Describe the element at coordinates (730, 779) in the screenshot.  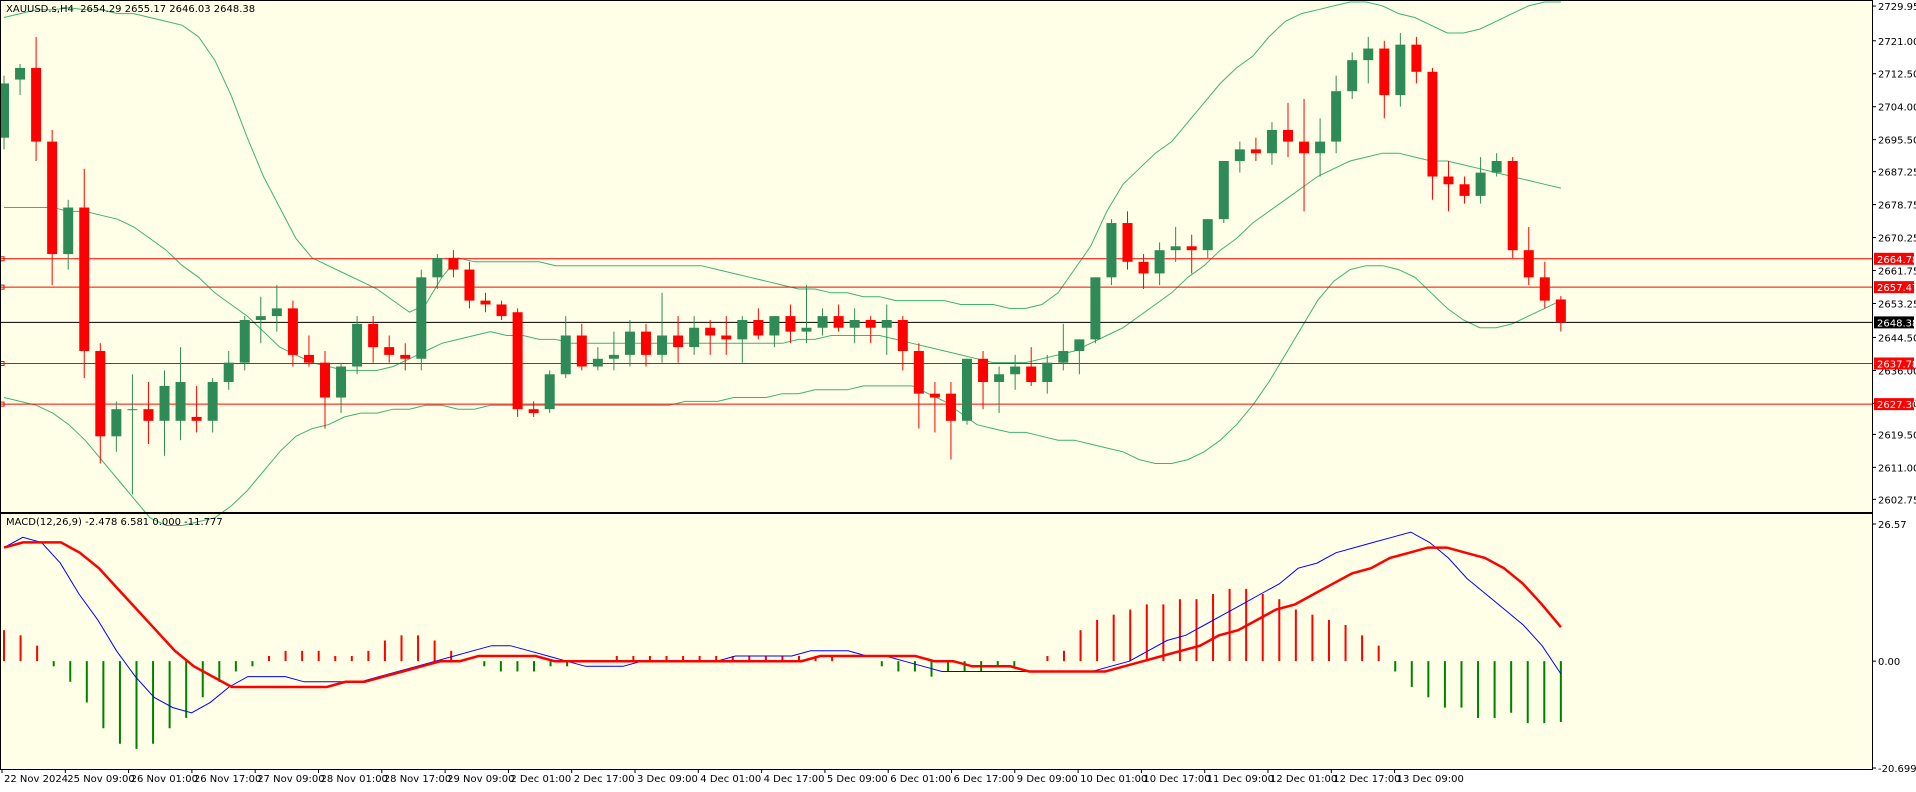
I see `time-tick-label: 4 Dec 01:00` at that location.